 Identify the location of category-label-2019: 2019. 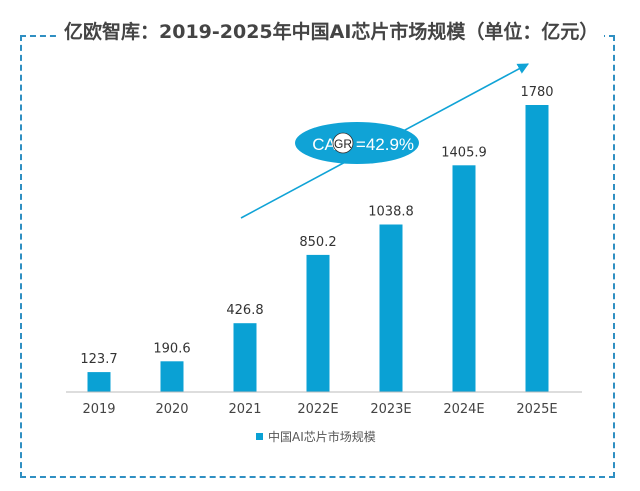
(98, 409).